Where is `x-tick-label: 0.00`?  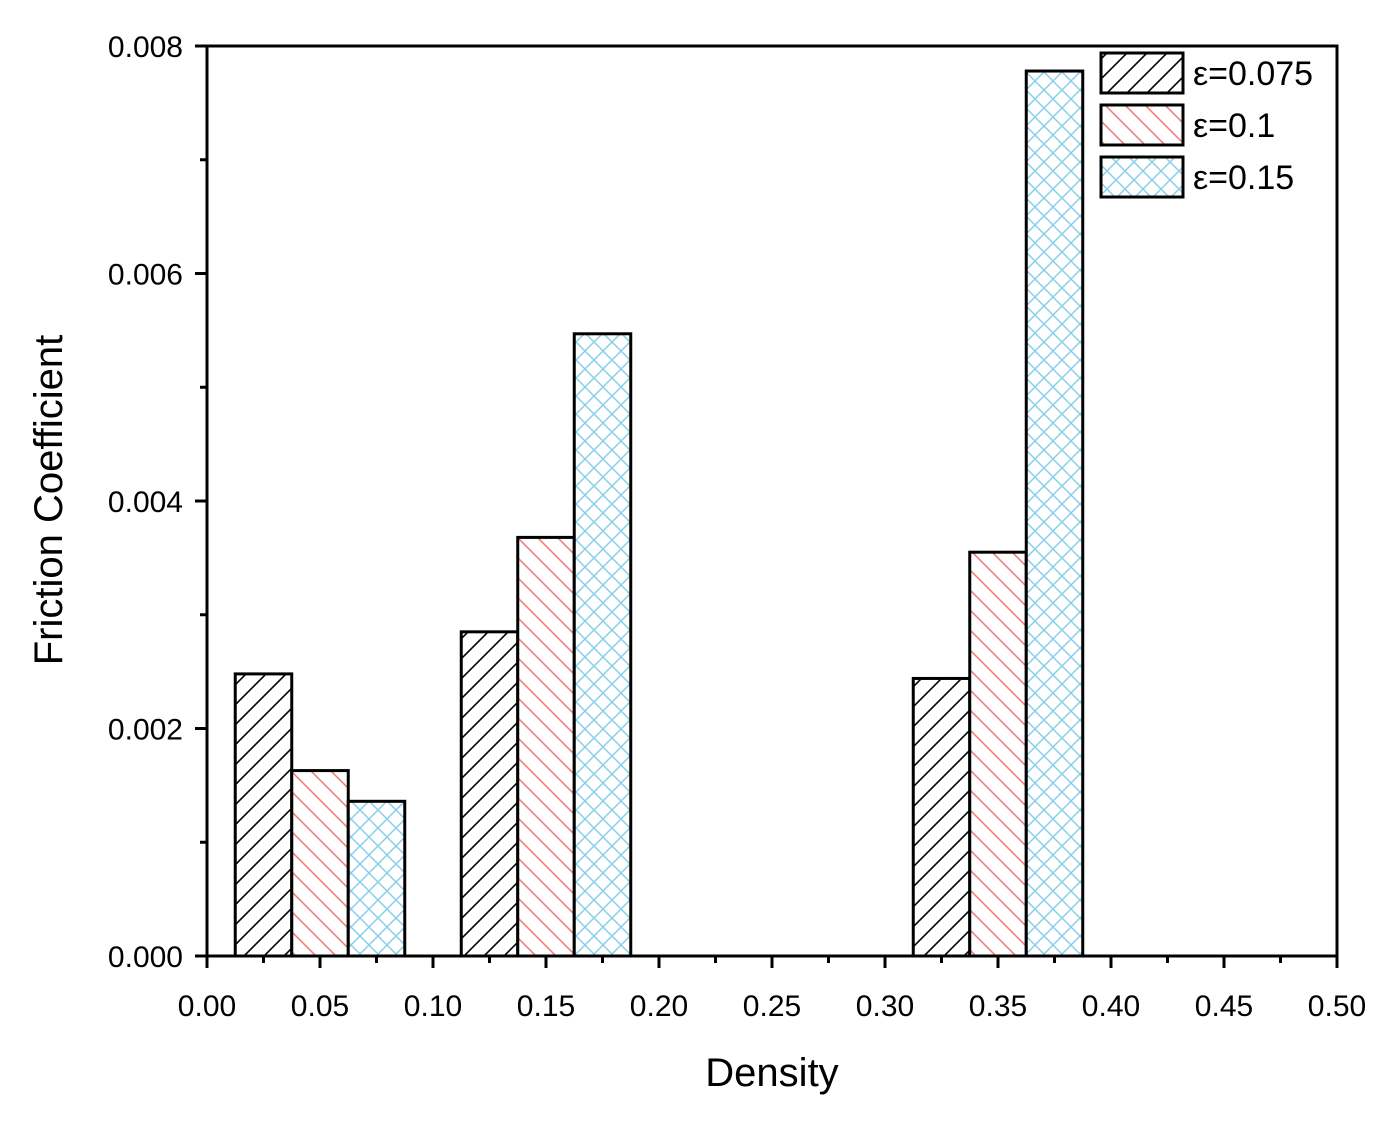 x-tick-label: 0.00 is located at coordinates (207, 1006).